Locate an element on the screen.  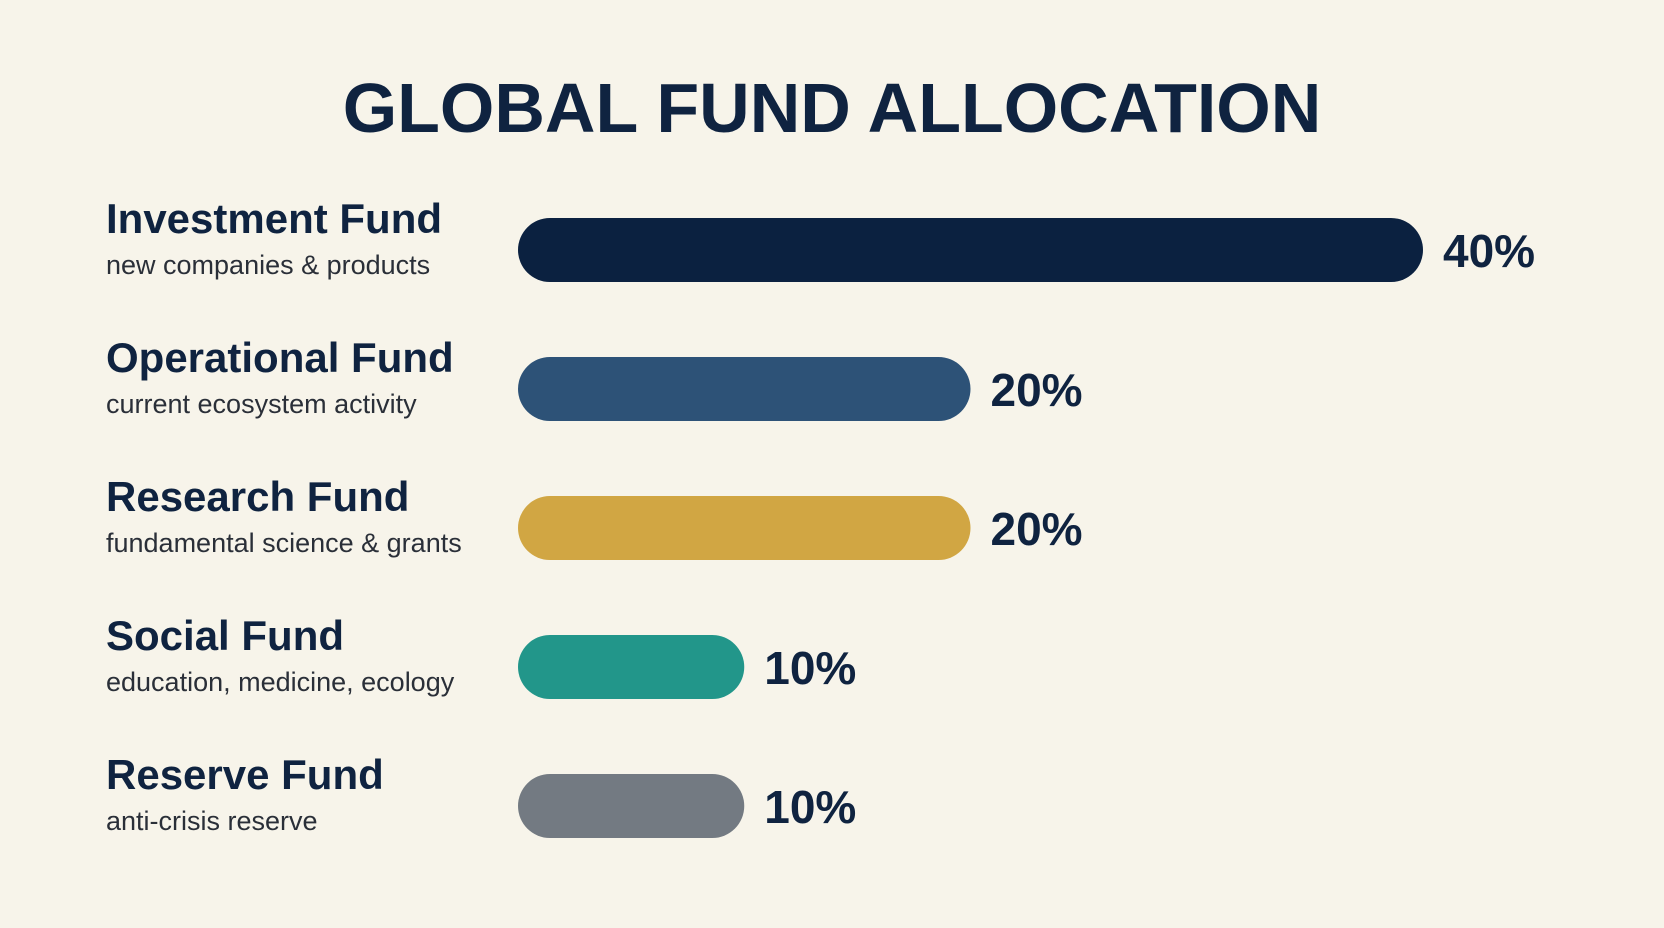
category-description: current ecosystem activity is located at coordinates (261, 404).